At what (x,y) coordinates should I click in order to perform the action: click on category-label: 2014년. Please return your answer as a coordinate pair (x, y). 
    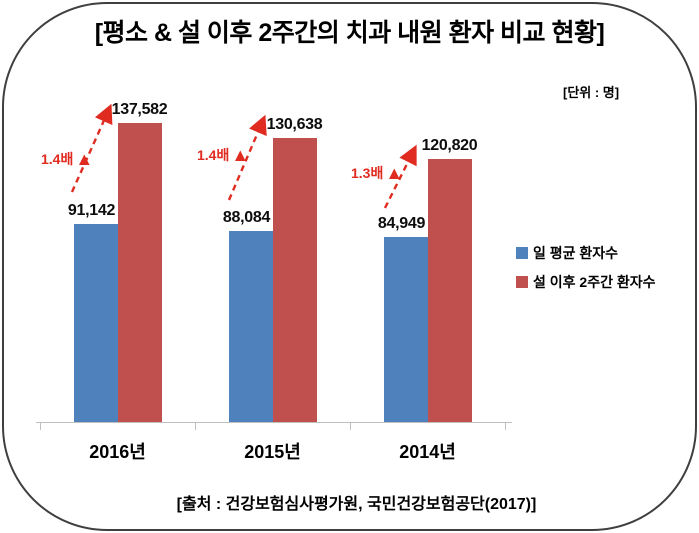
    Looking at the image, I should click on (427, 452).